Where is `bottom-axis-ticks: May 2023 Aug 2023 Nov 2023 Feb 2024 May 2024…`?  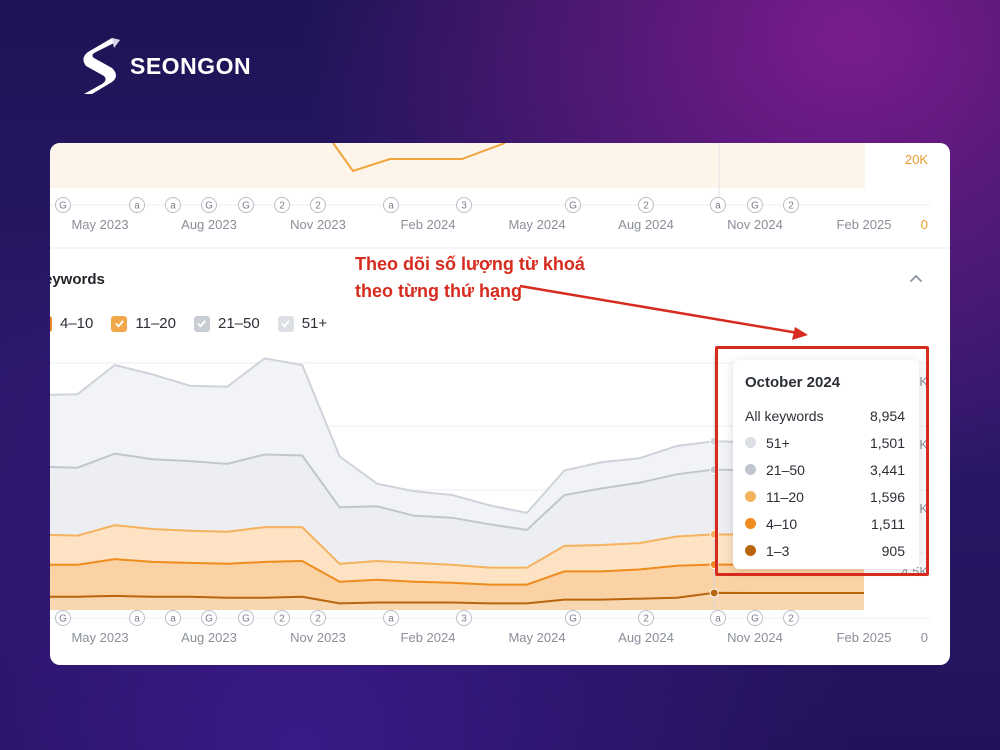
bottom-axis-ticks: May 2023 Aug 2023 Nov 2023 Feb 2024 May 2024… is located at coordinates (481, 637).